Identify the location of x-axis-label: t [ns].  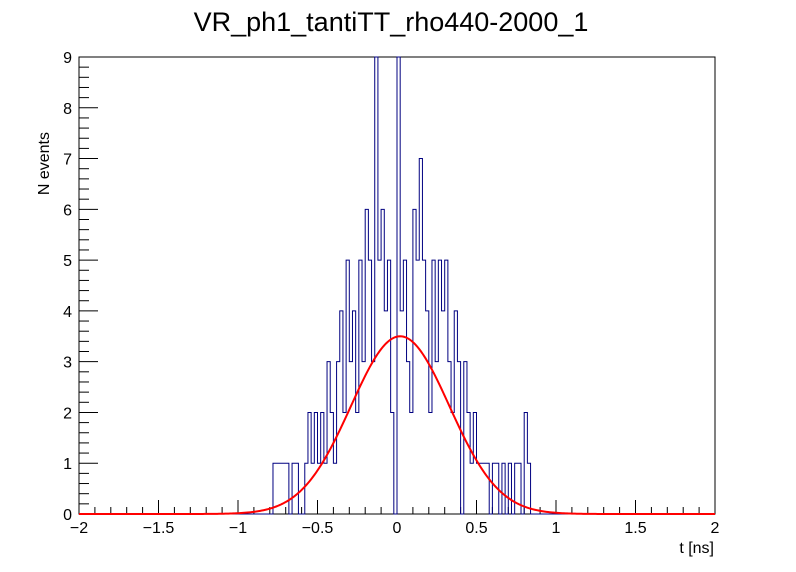
(696, 548).